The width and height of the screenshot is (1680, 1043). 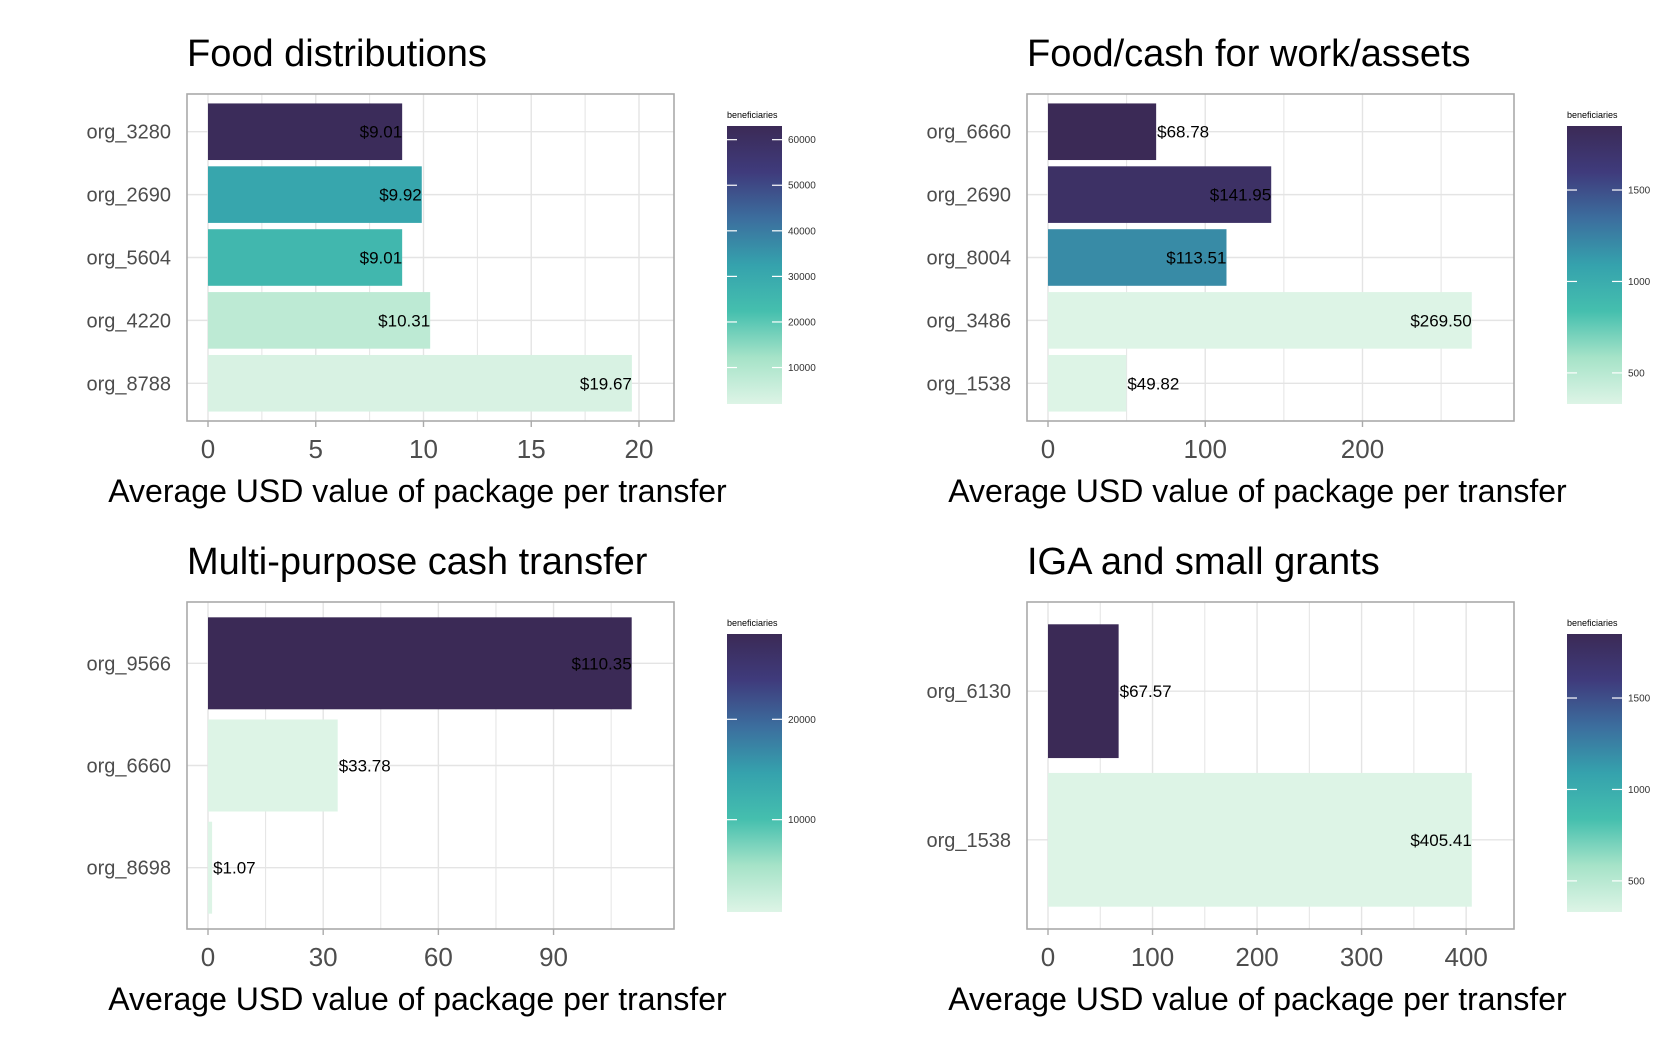 I want to click on data-label: $269.50, so click(x=1440, y=320).